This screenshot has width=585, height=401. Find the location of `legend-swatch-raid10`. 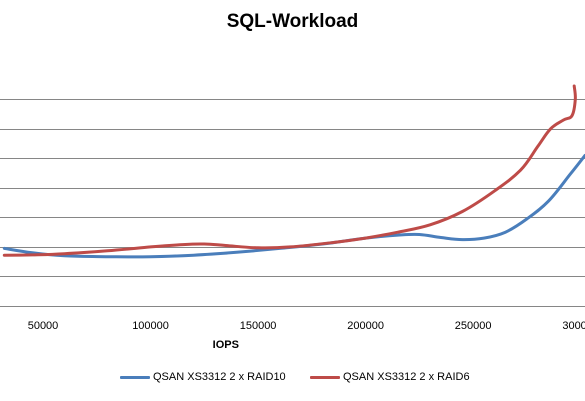

legend-swatch-raid10 is located at coordinates (135, 377).